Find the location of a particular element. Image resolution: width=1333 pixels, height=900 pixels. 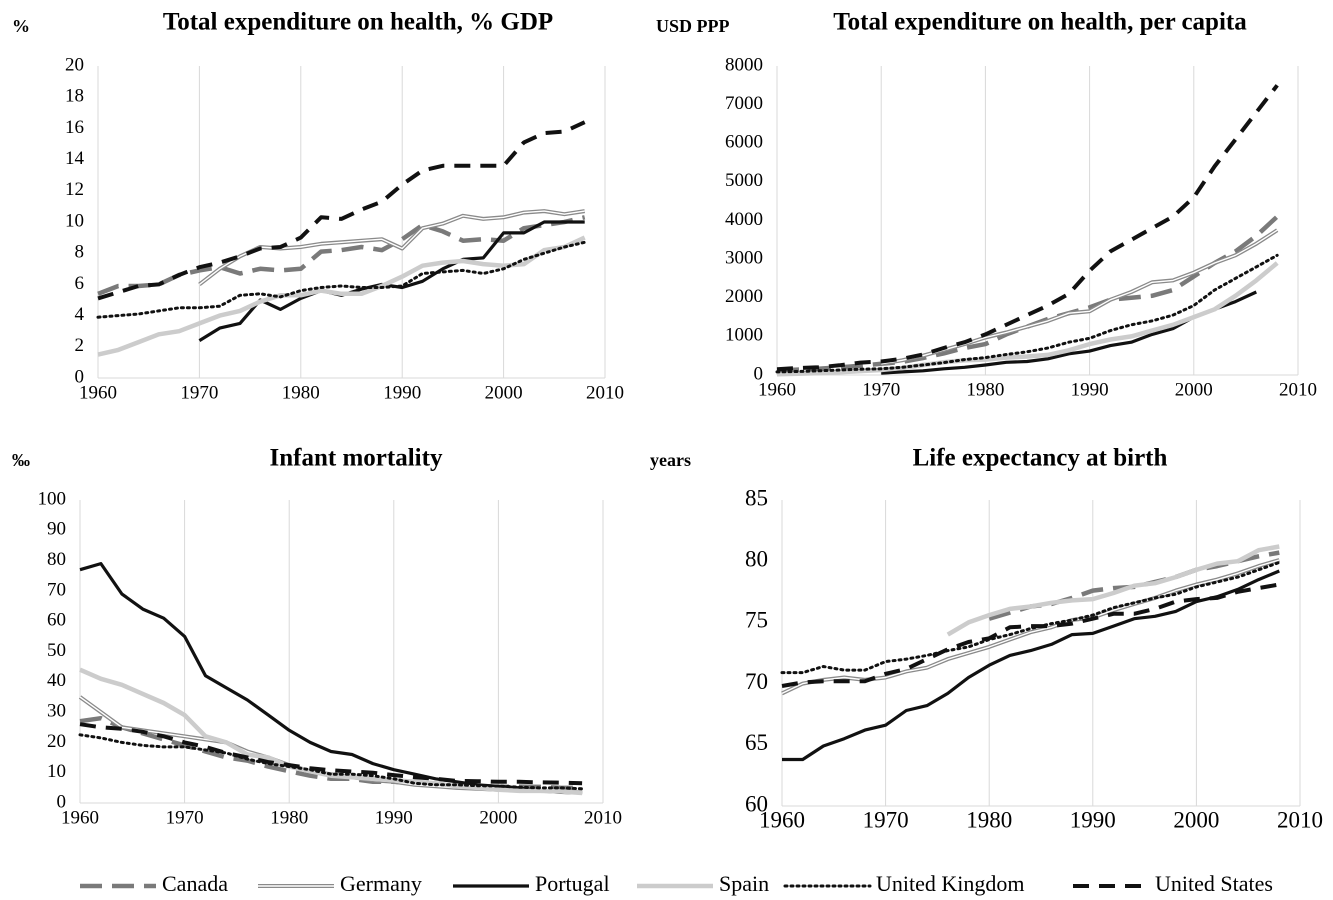

y-tick-label: 75 is located at coordinates (756, 620).